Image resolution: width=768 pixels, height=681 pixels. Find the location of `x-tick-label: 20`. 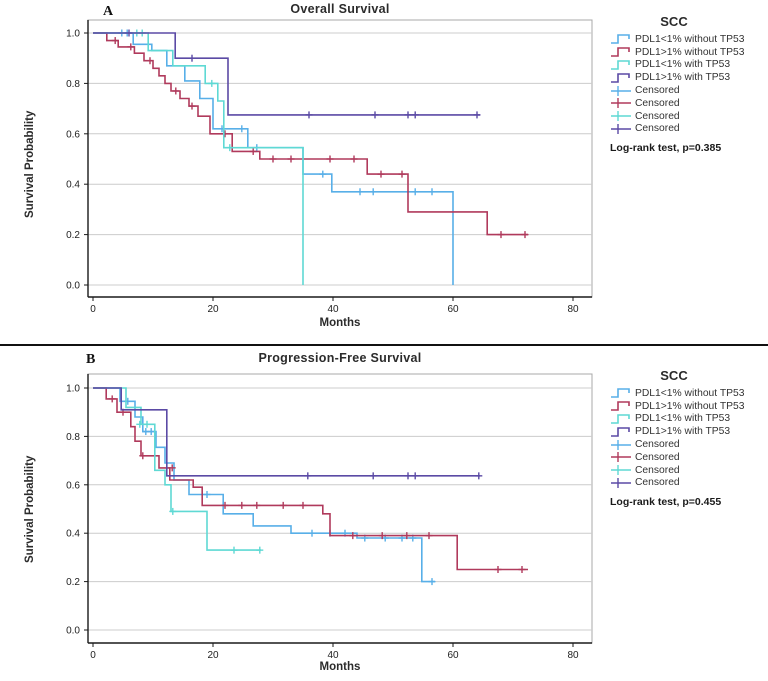

x-tick-label: 20 is located at coordinates (213, 309).